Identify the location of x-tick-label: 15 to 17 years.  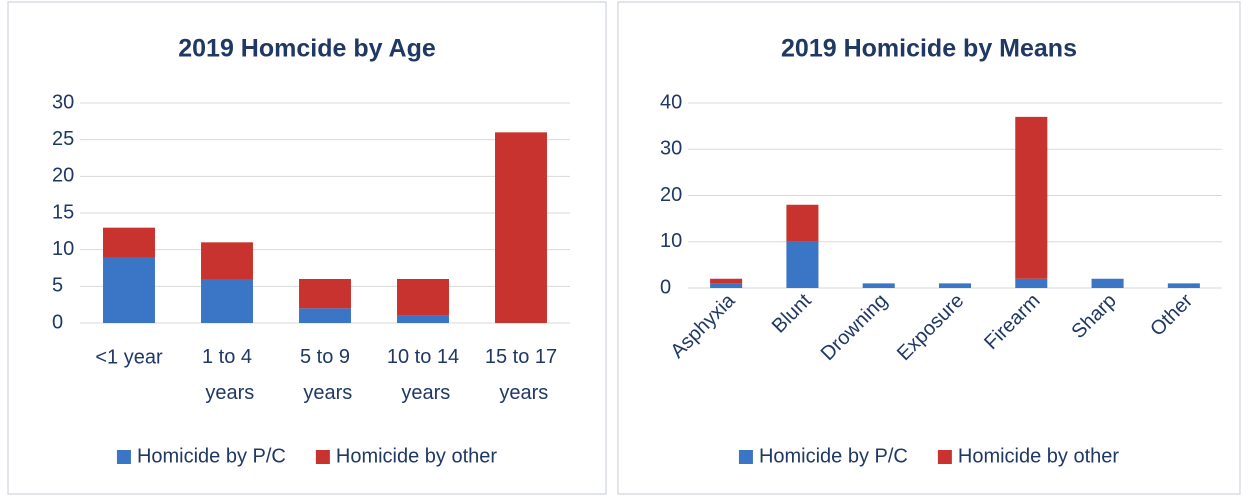
(521, 375).